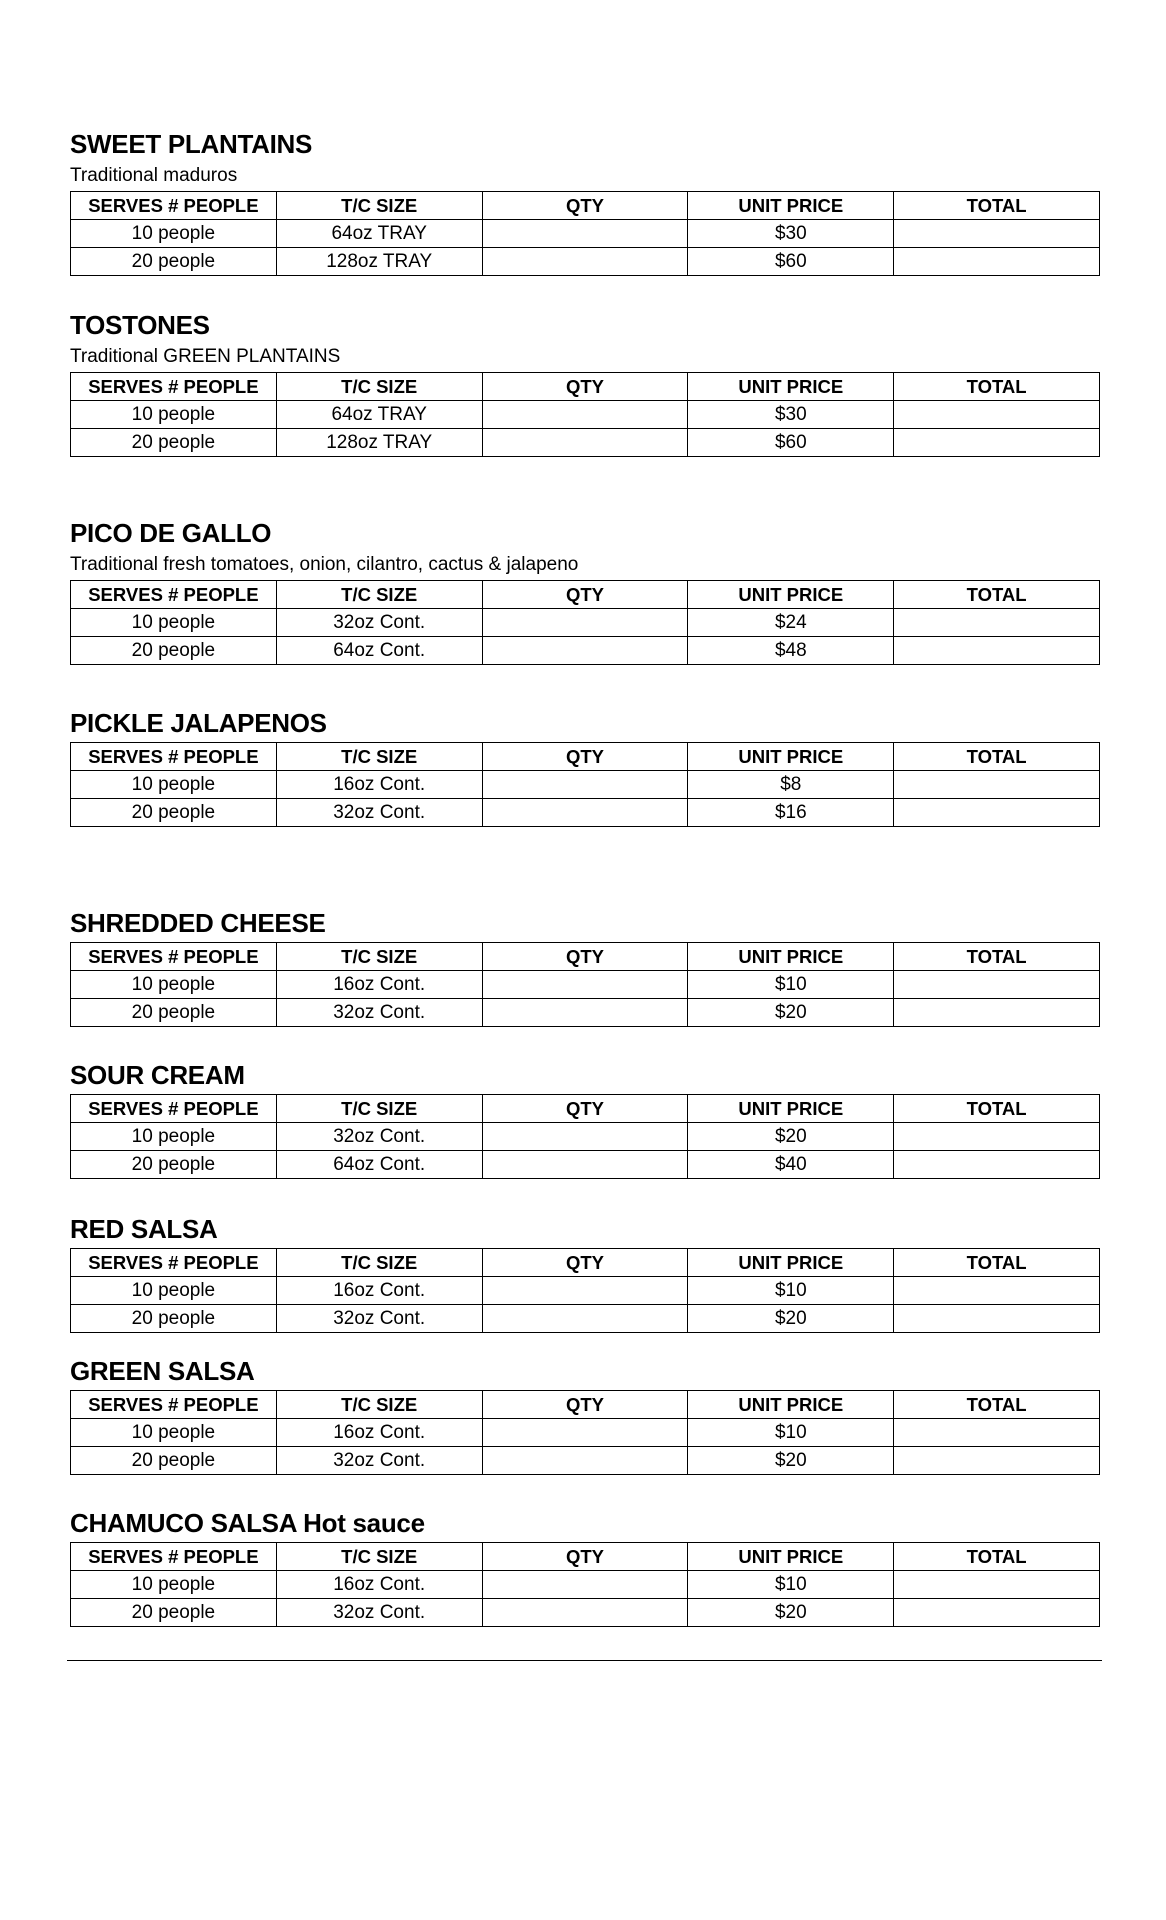 The width and height of the screenshot is (1166, 1920). I want to click on section-description: Traditional maduros, so click(154, 175).